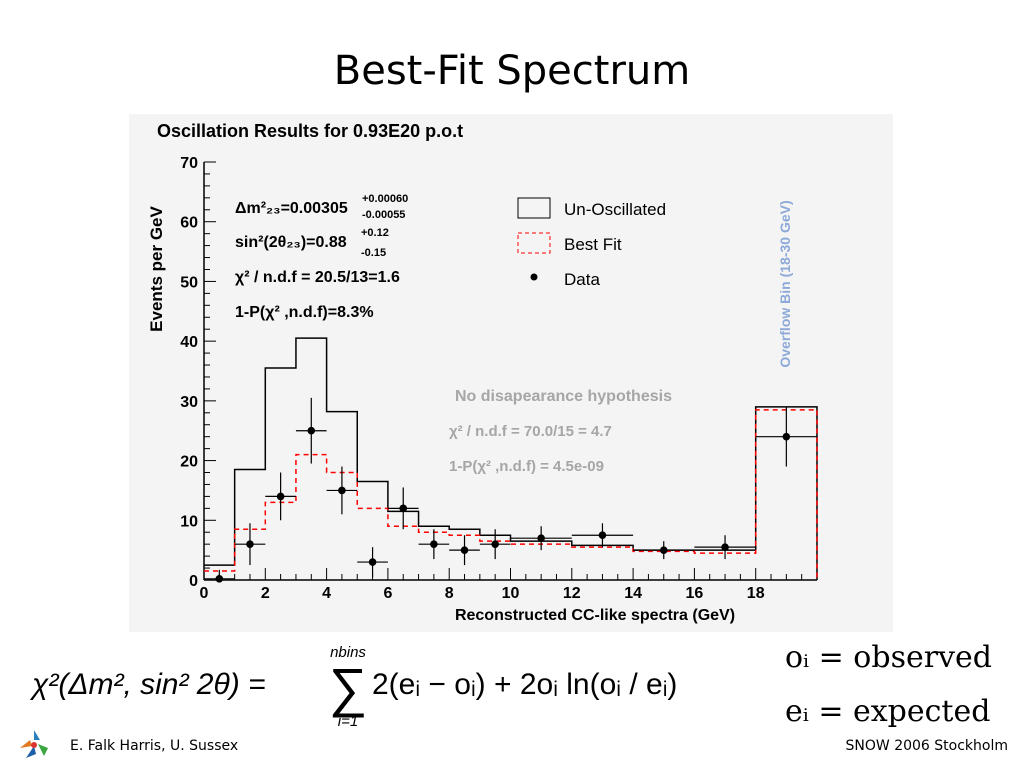 The image size is (1024, 768). What do you see at coordinates (534, 208) in the screenshot?
I see `legend-swatch-unoscillated` at bounding box center [534, 208].